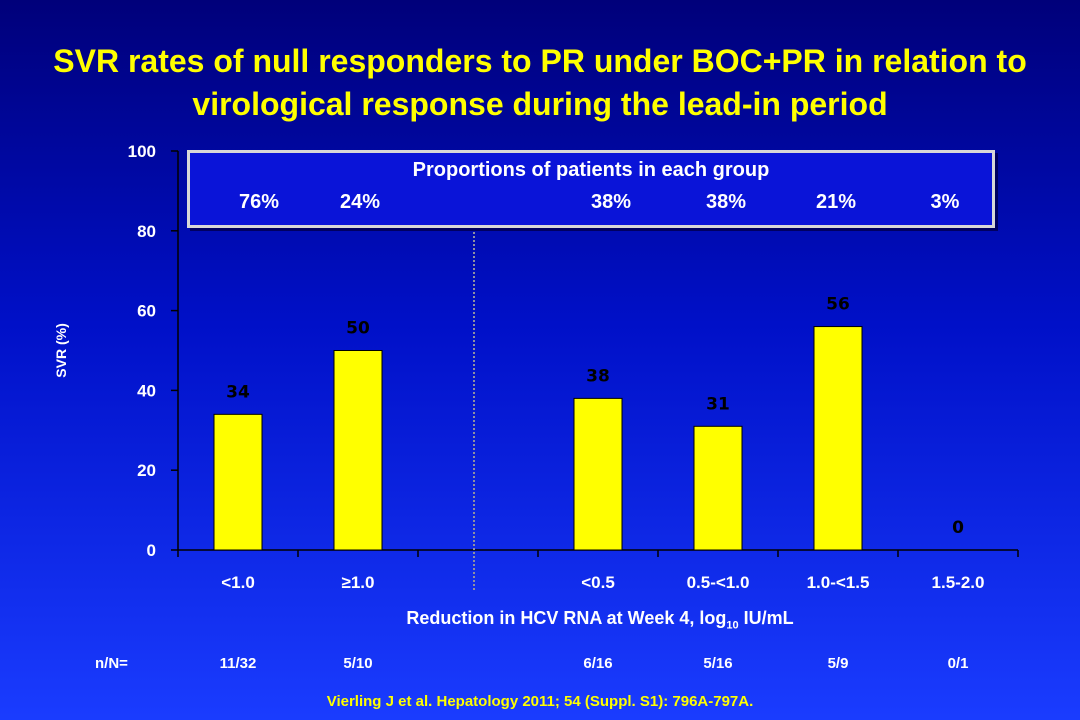 This screenshot has height=720, width=1080. What do you see at coordinates (958, 582) in the screenshot?
I see `x-tick-label: 1.5-2.0` at bounding box center [958, 582].